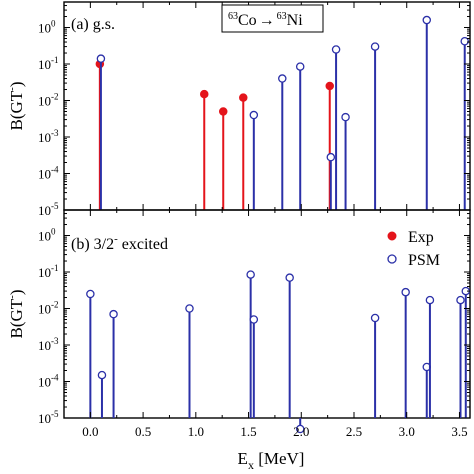 The image size is (474, 474). I want to click on panel-a-ylabel-sup: -, so click(12, 89).